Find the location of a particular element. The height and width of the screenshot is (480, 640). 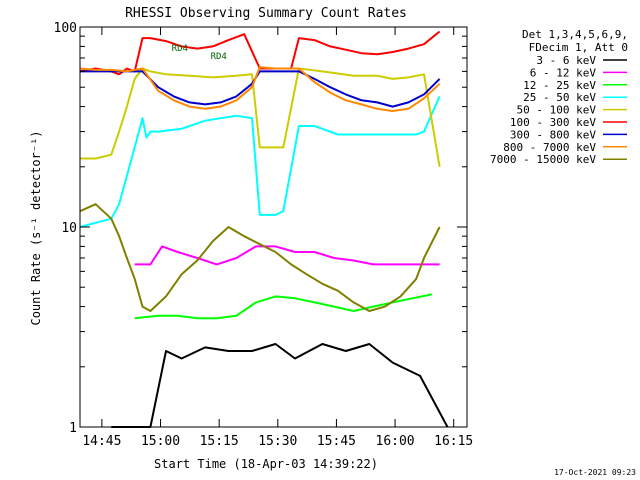

y-tick-label: 100 is located at coordinates (65, 28).